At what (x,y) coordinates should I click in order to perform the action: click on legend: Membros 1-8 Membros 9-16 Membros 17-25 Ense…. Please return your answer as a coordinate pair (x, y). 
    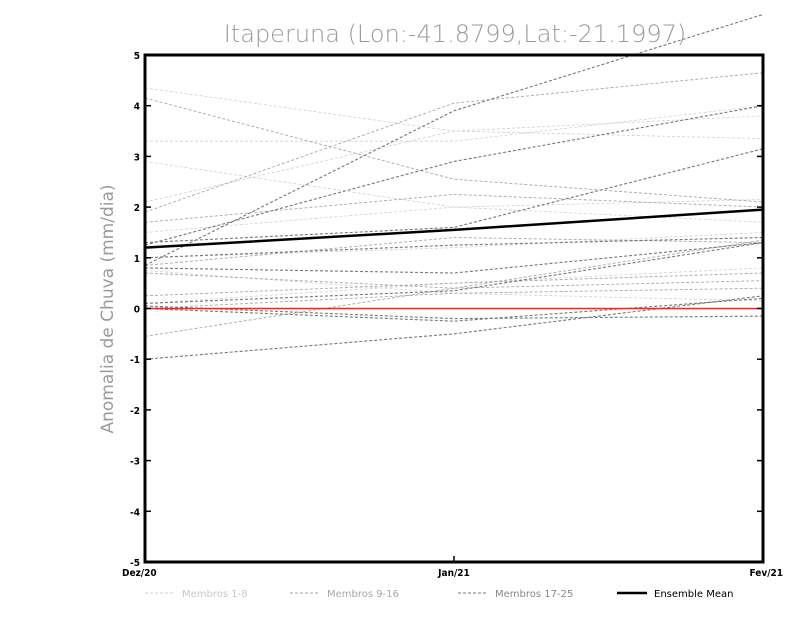
    Looking at the image, I should click on (439, 594).